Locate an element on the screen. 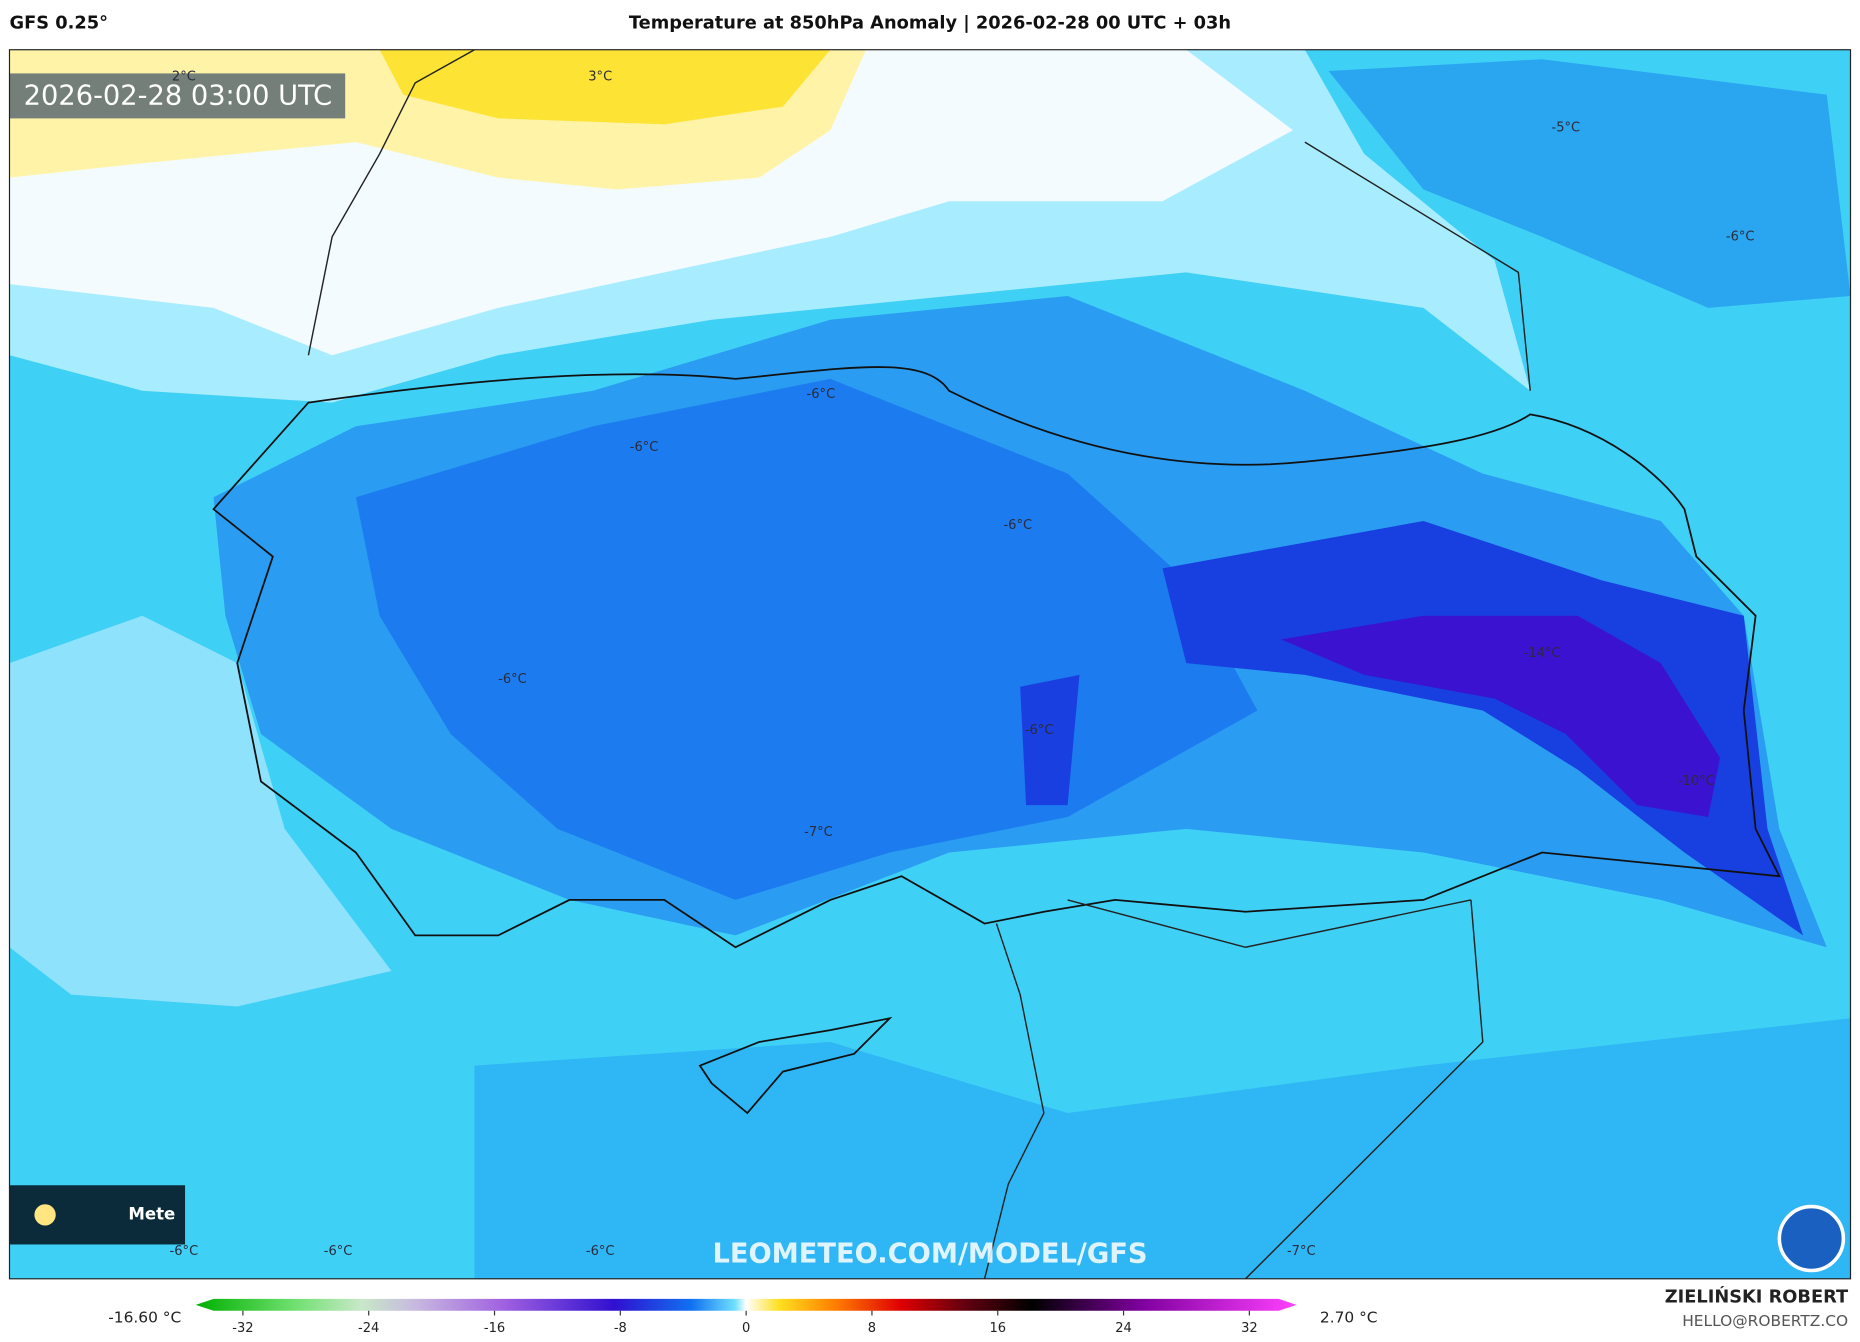 The height and width of the screenshot is (1342, 1860). logo-sun is located at coordinates (45, 1215).